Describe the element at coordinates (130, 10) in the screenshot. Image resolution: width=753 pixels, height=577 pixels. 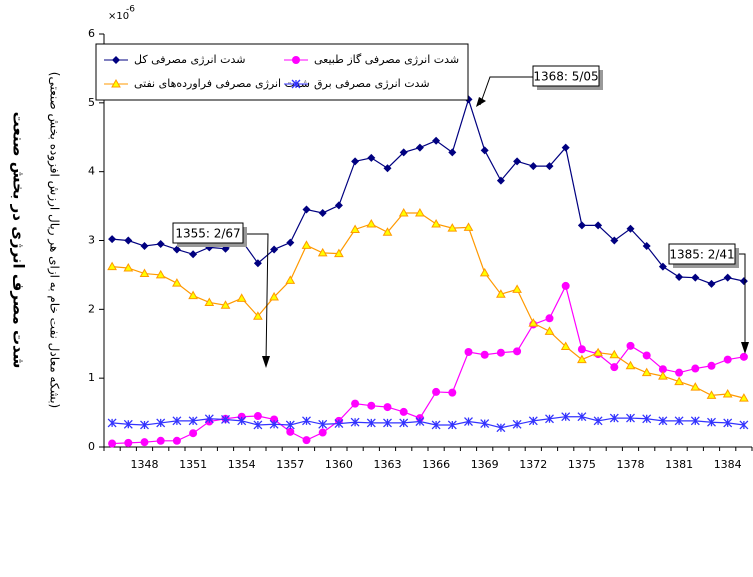
I see `y-multiplier-power: -6` at that location.